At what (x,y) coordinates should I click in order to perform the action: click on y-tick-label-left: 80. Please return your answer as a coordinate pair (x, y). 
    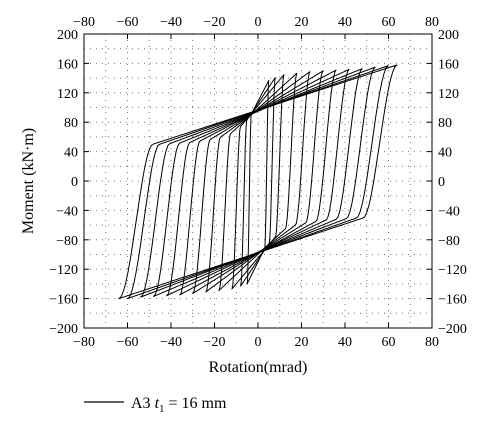
    Looking at the image, I should click on (71, 123).